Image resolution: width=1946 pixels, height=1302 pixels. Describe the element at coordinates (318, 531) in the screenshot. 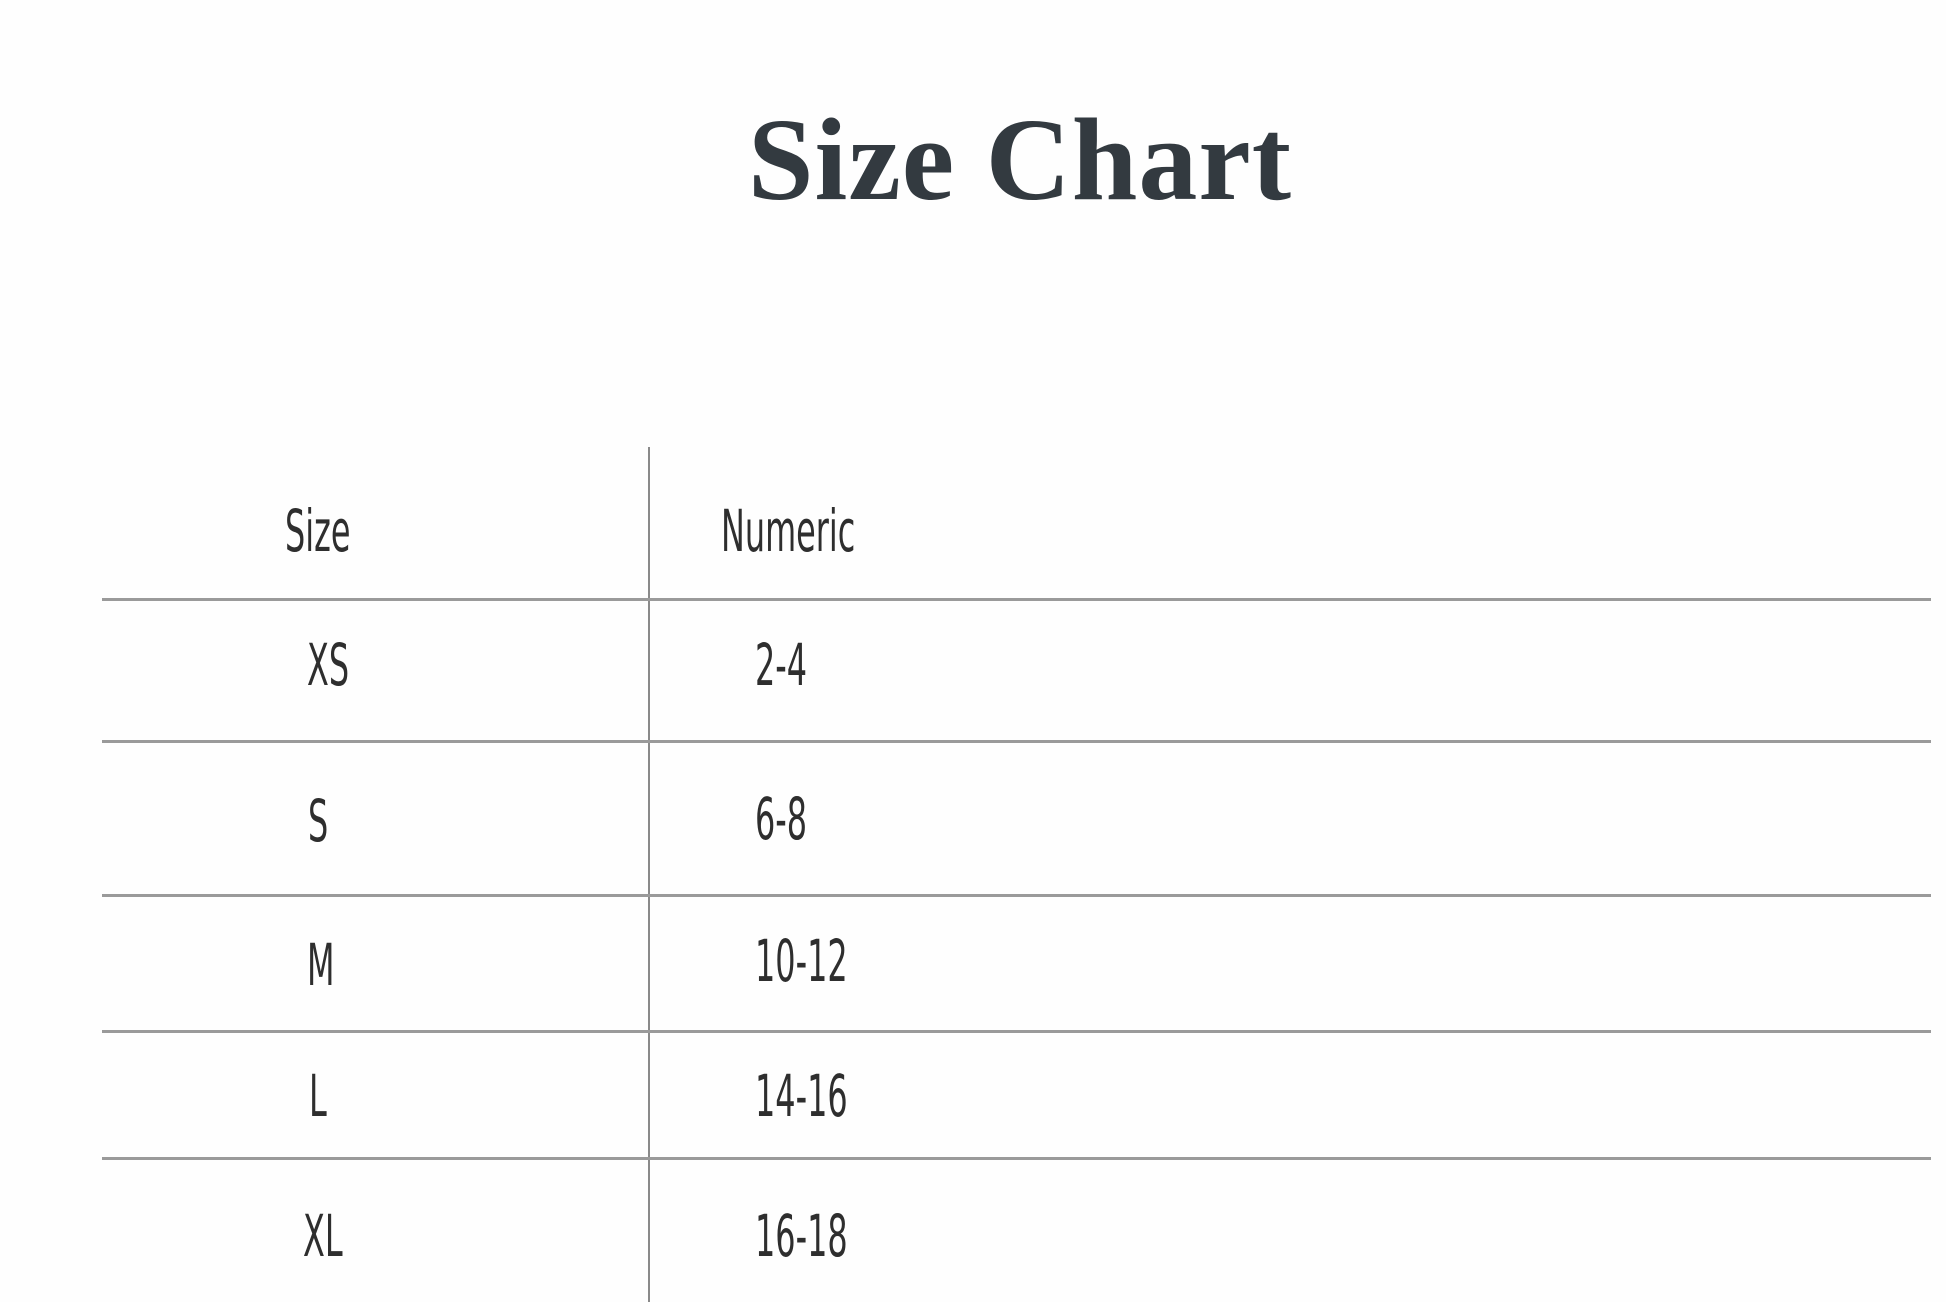

I see `header-size: Size` at that location.